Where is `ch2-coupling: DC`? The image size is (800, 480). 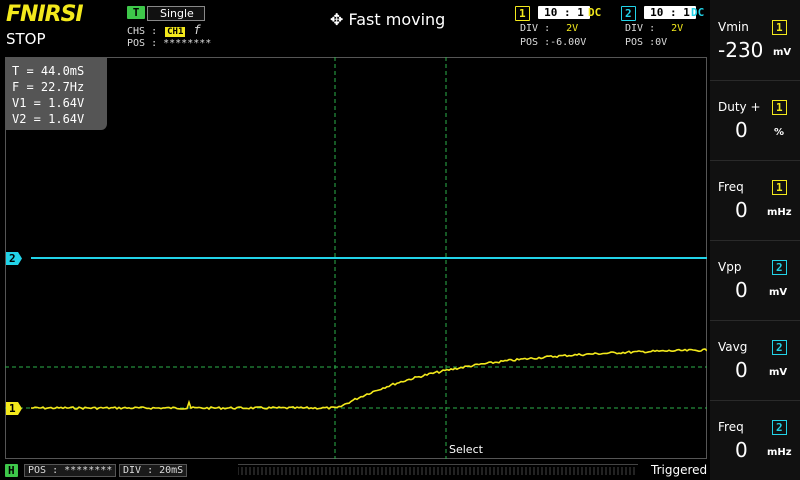 ch2-coupling: DC is located at coordinates (698, 12).